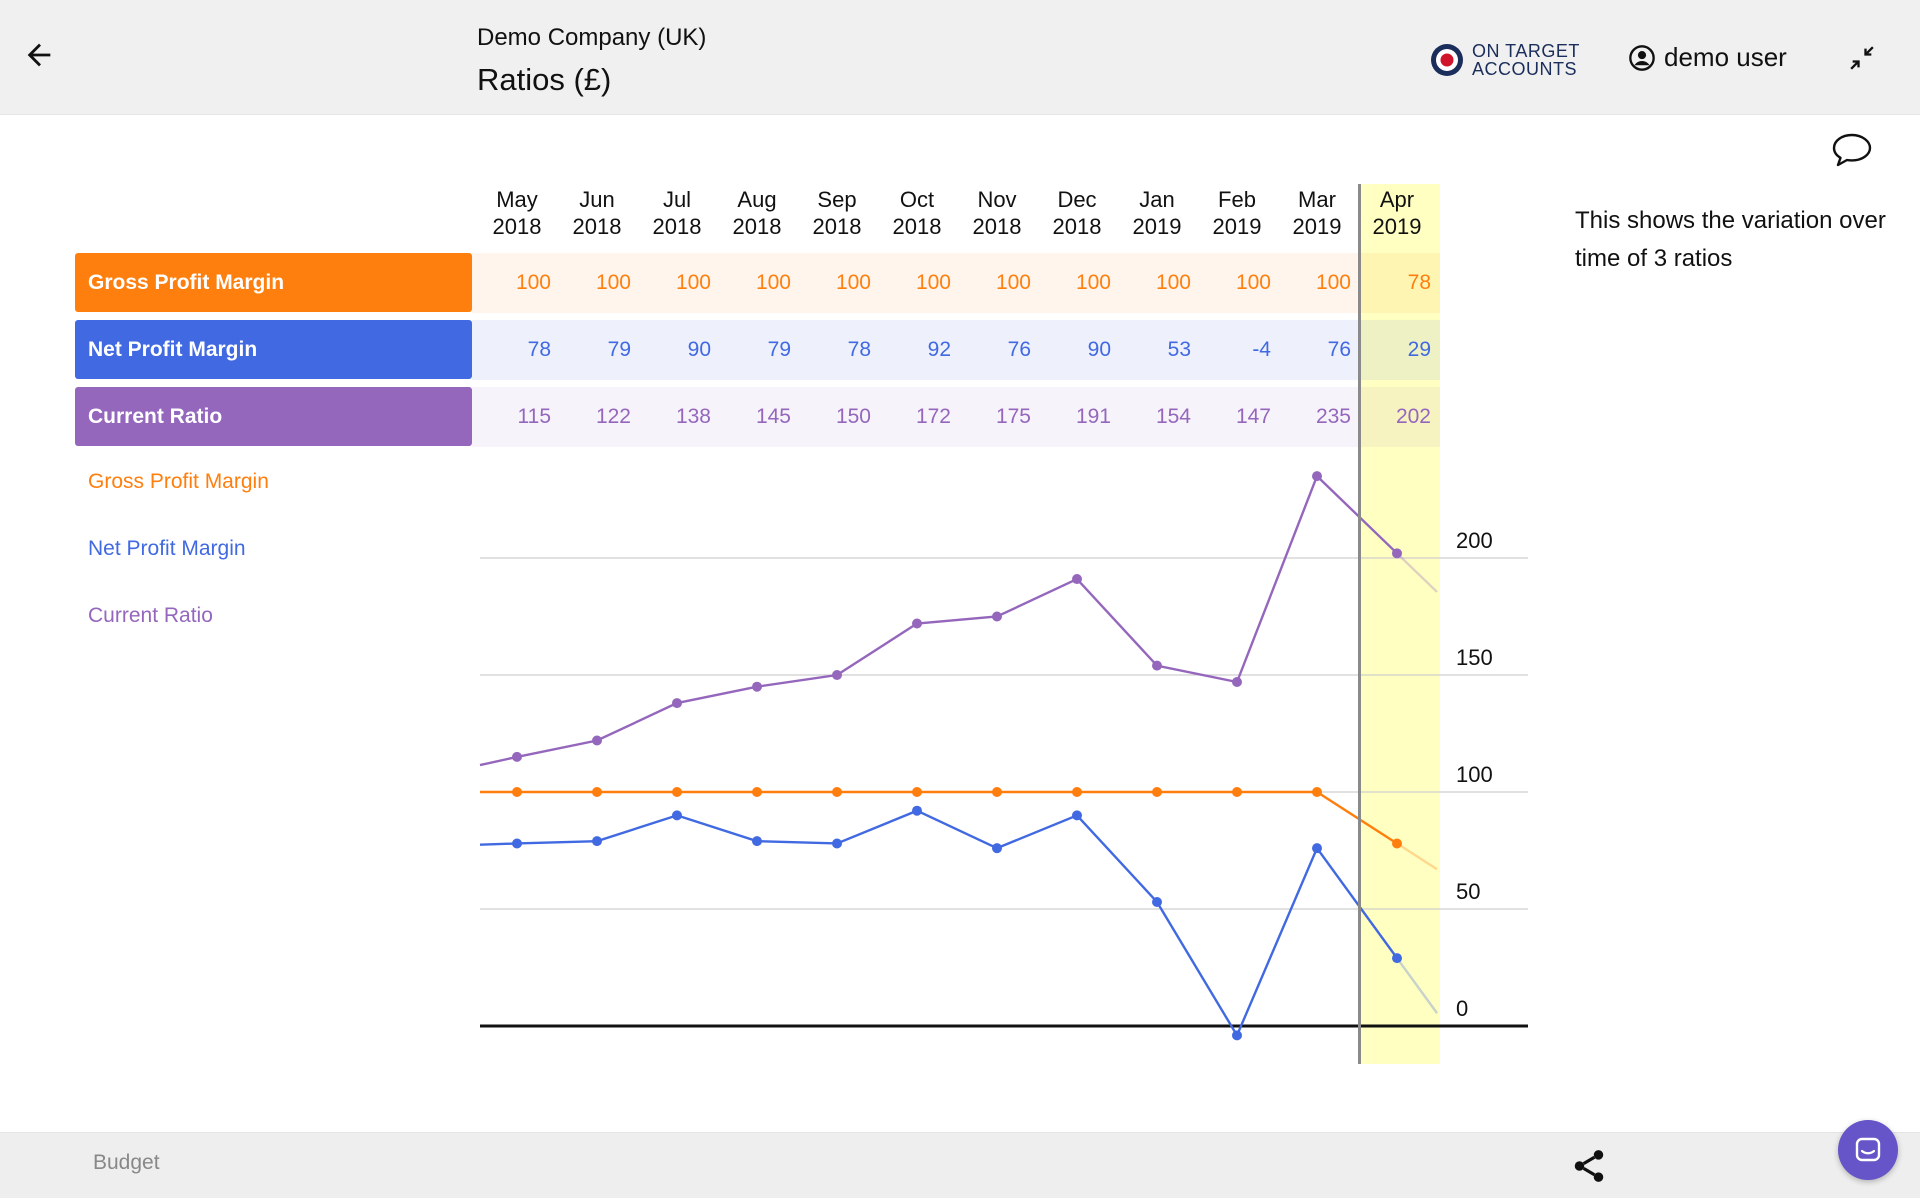 The image size is (1920, 1198). Describe the element at coordinates (938, 620) in the screenshot. I see `series-line-current-ratio` at that location.